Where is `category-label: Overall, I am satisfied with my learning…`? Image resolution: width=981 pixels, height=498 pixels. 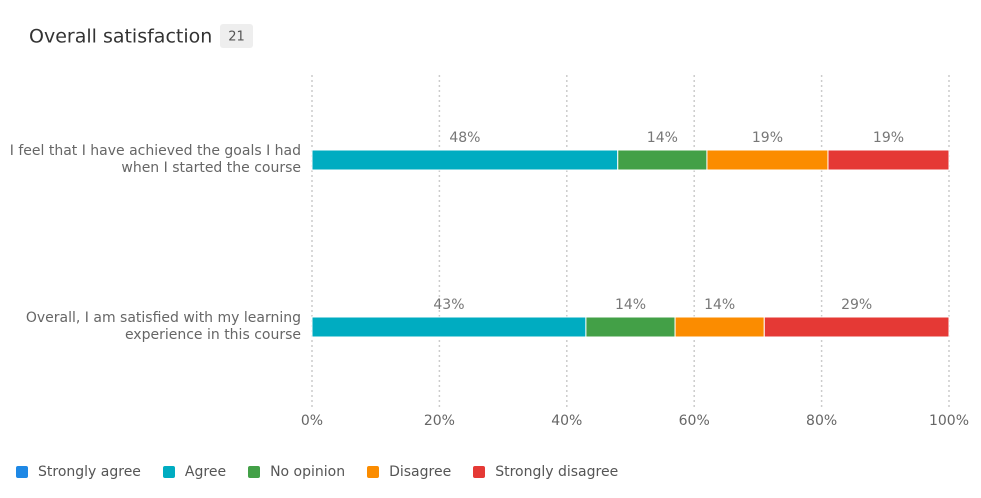 category-label: Overall, I am satisfied with my learning… is located at coordinates (163, 326).